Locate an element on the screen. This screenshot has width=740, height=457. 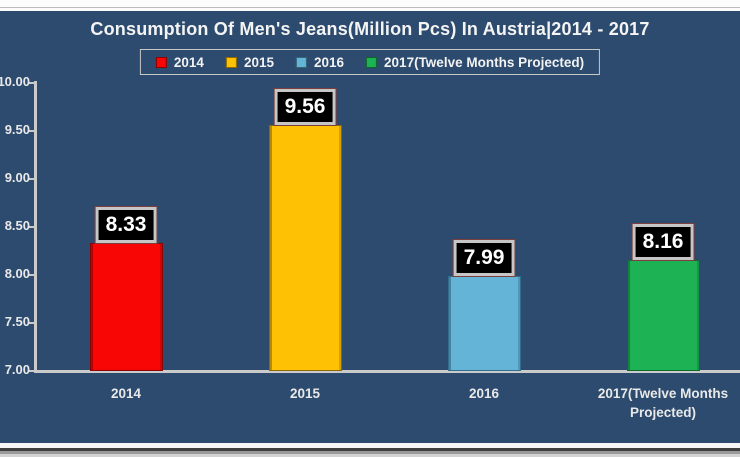
legend-item-2016: 2016 is located at coordinates (320, 62).